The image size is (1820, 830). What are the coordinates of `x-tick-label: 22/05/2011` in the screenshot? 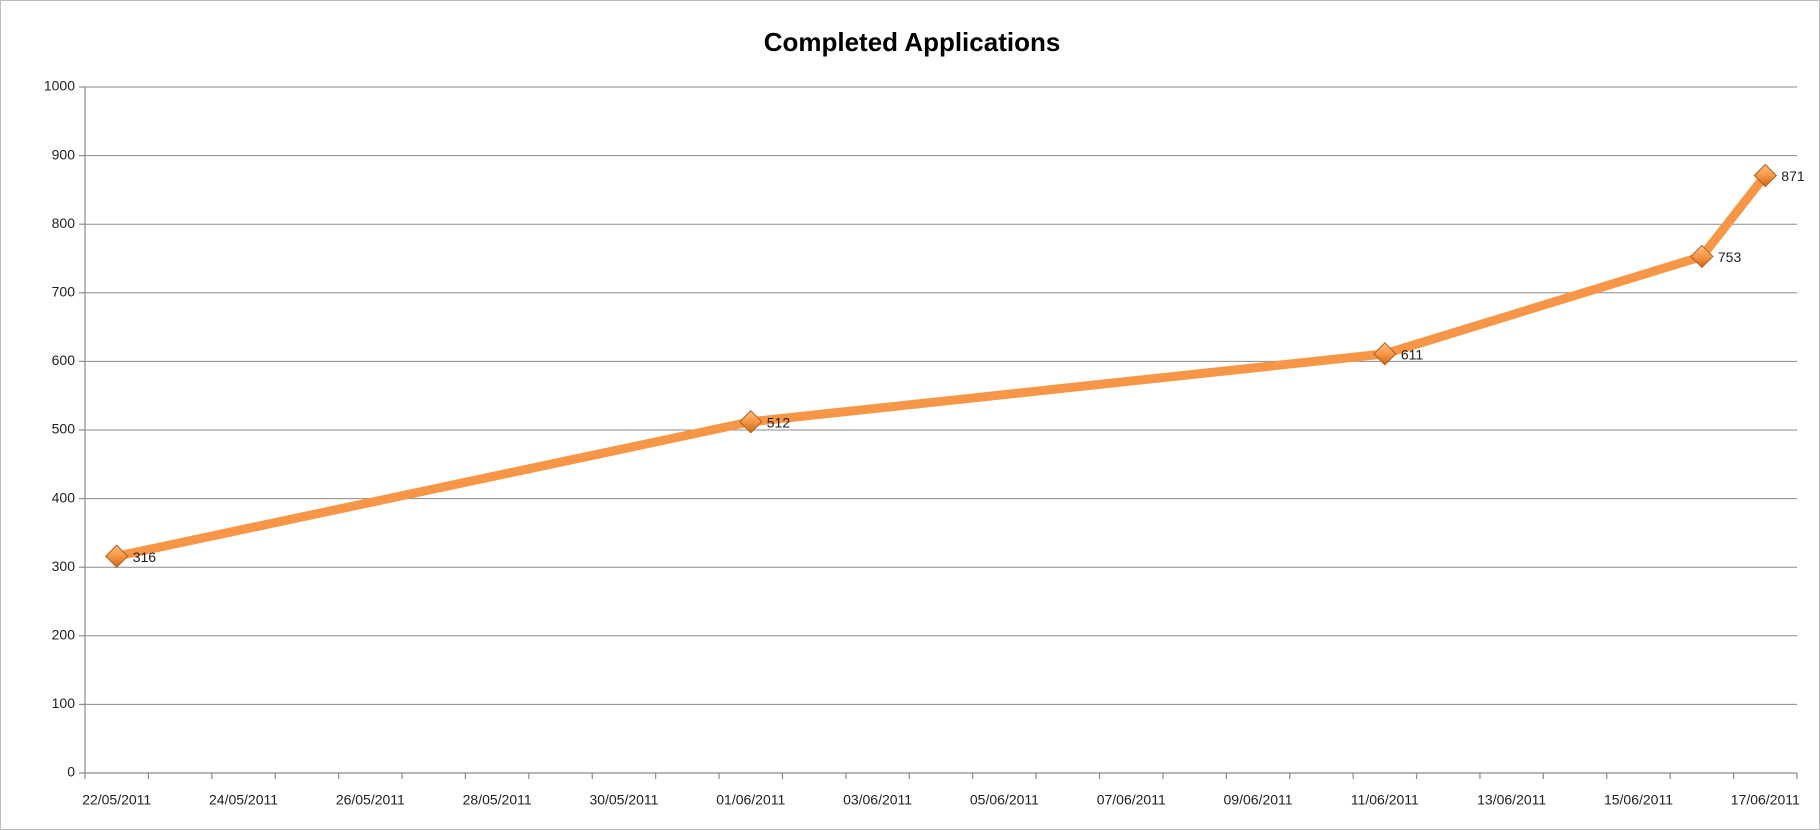 It's located at (116, 800).